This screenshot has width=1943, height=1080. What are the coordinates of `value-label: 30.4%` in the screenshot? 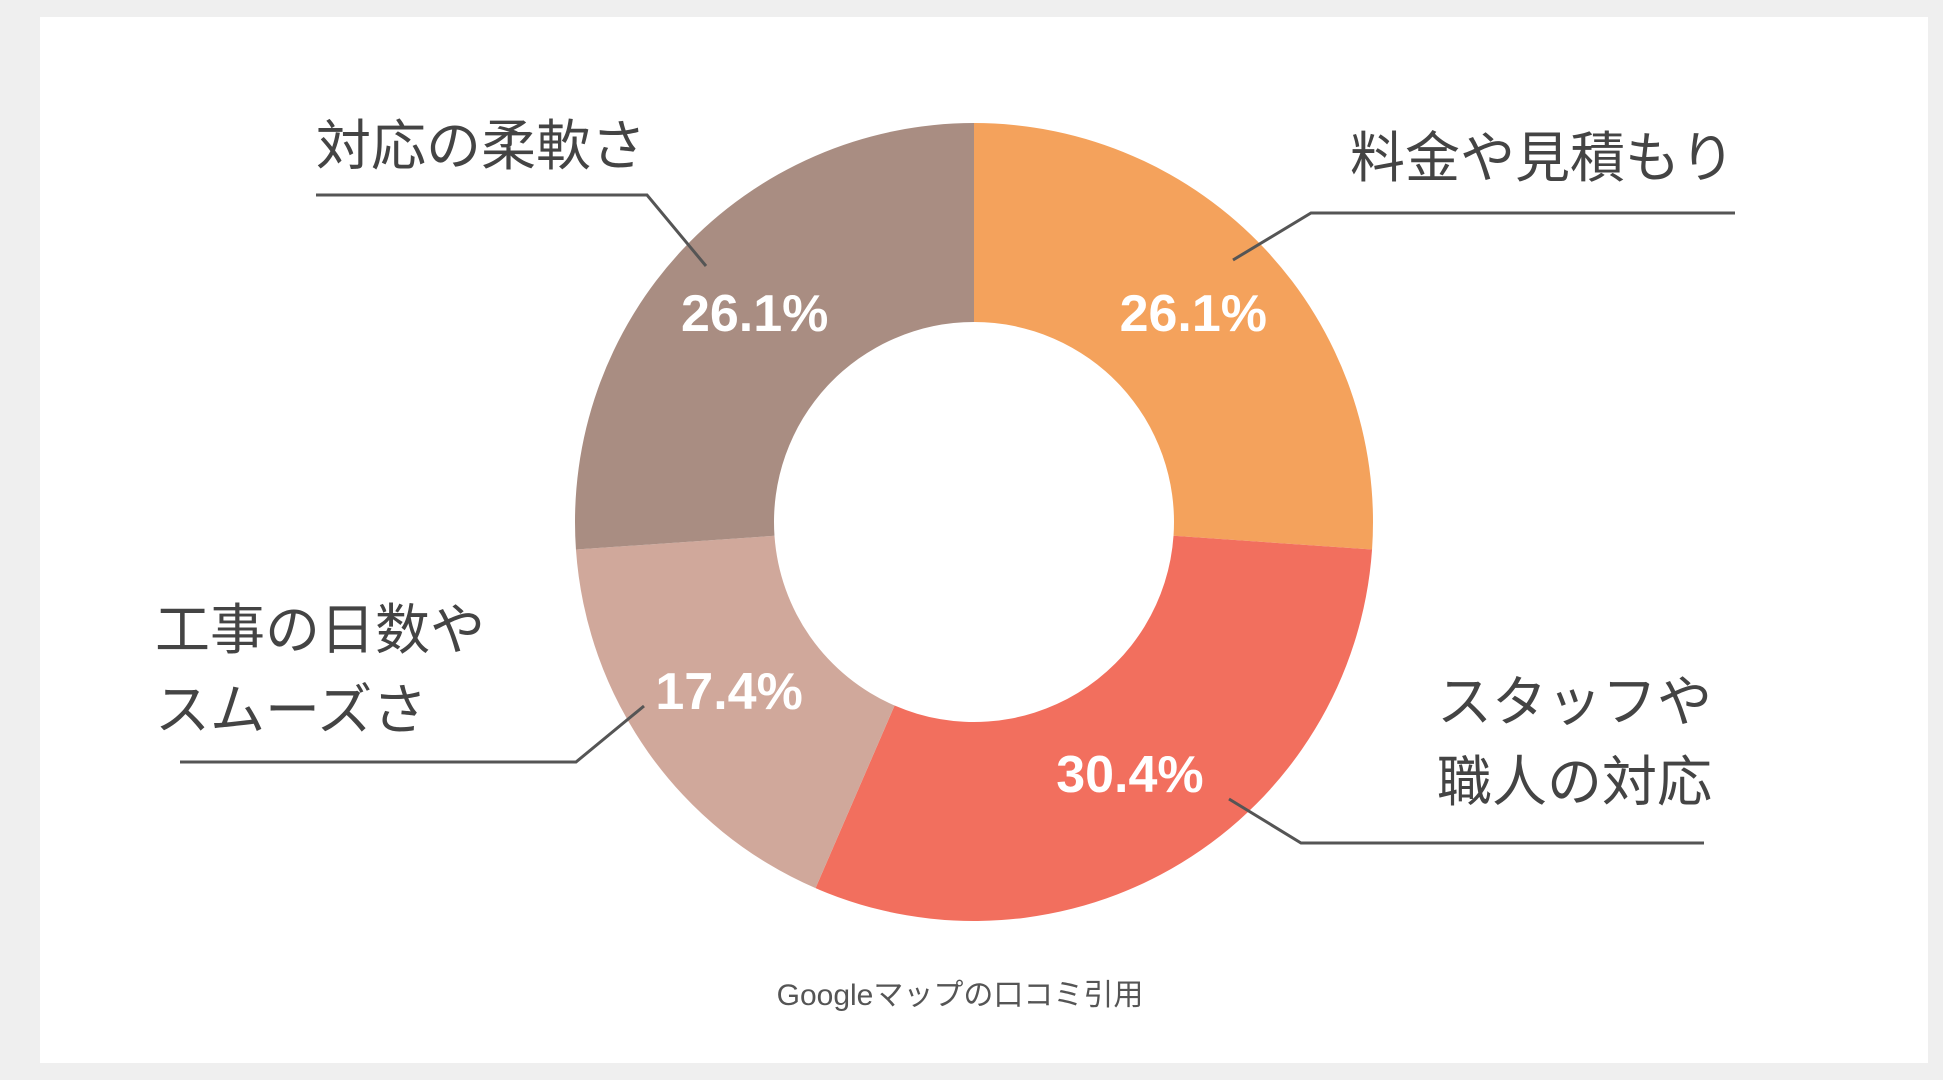 It's located at (1129, 775).